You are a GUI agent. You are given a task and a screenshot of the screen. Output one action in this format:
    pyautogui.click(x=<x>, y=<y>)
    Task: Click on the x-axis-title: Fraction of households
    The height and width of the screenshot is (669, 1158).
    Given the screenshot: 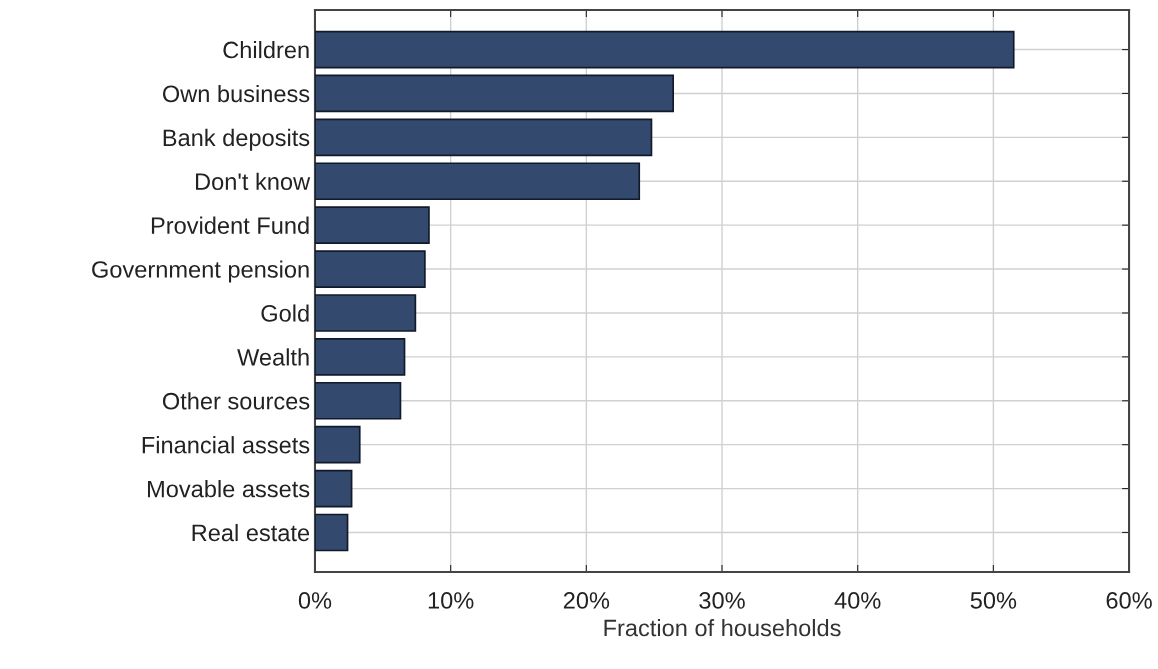 What is the action you would take?
    pyautogui.click(x=722, y=628)
    